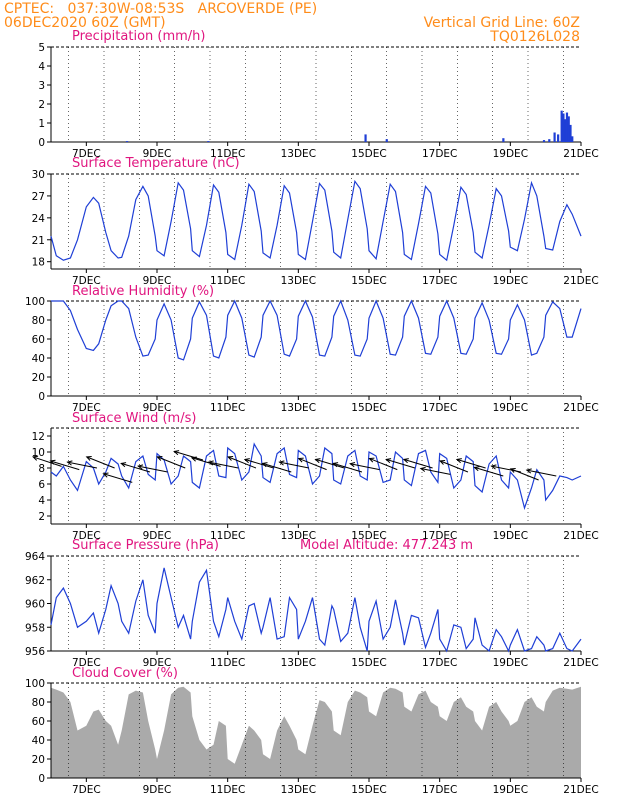 The width and height of the screenshot is (618, 800). Describe the element at coordinates (38, 340) in the screenshot. I see `humidity-y-tick-label: 60` at that location.